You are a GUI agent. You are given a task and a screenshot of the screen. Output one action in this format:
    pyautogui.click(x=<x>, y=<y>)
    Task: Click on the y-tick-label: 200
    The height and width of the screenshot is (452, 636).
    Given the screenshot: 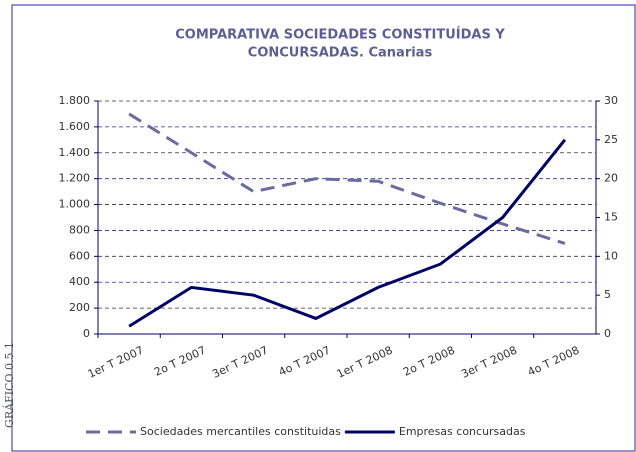 What is the action you would take?
    pyautogui.click(x=79, y=307)
    